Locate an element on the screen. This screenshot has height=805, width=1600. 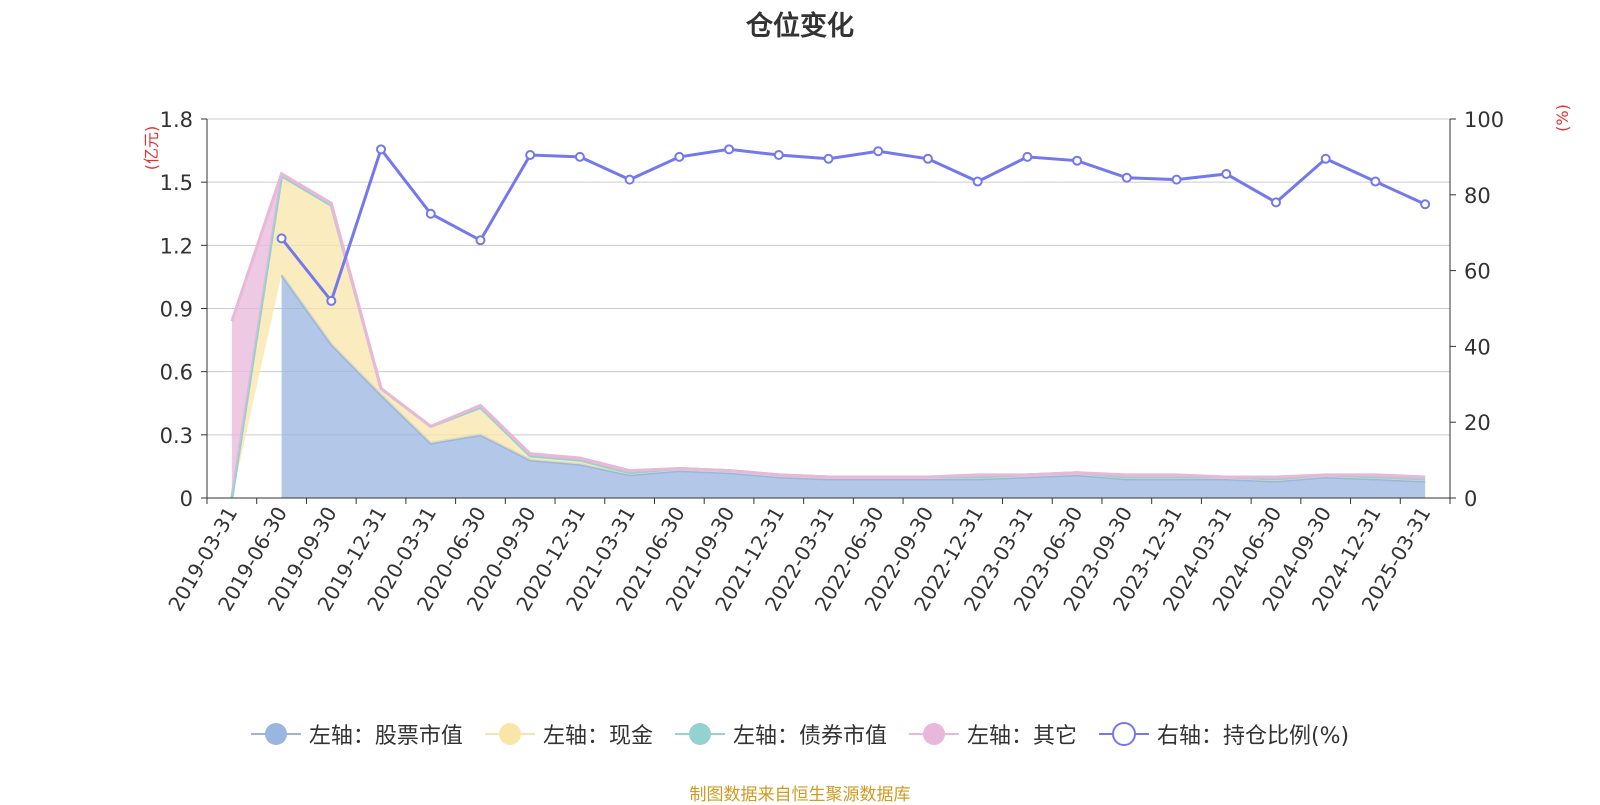
left-tick-label: 0.9 is located at coordinates (176, 310).